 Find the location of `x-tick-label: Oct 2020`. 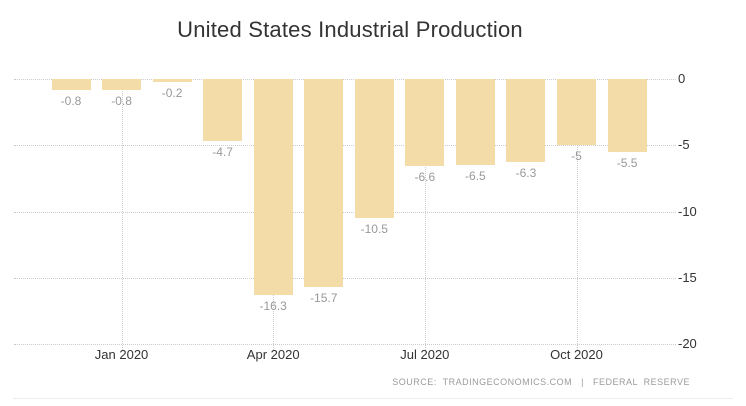

x-tick-label: Oct 2020 is located at coordinates (576, 354).